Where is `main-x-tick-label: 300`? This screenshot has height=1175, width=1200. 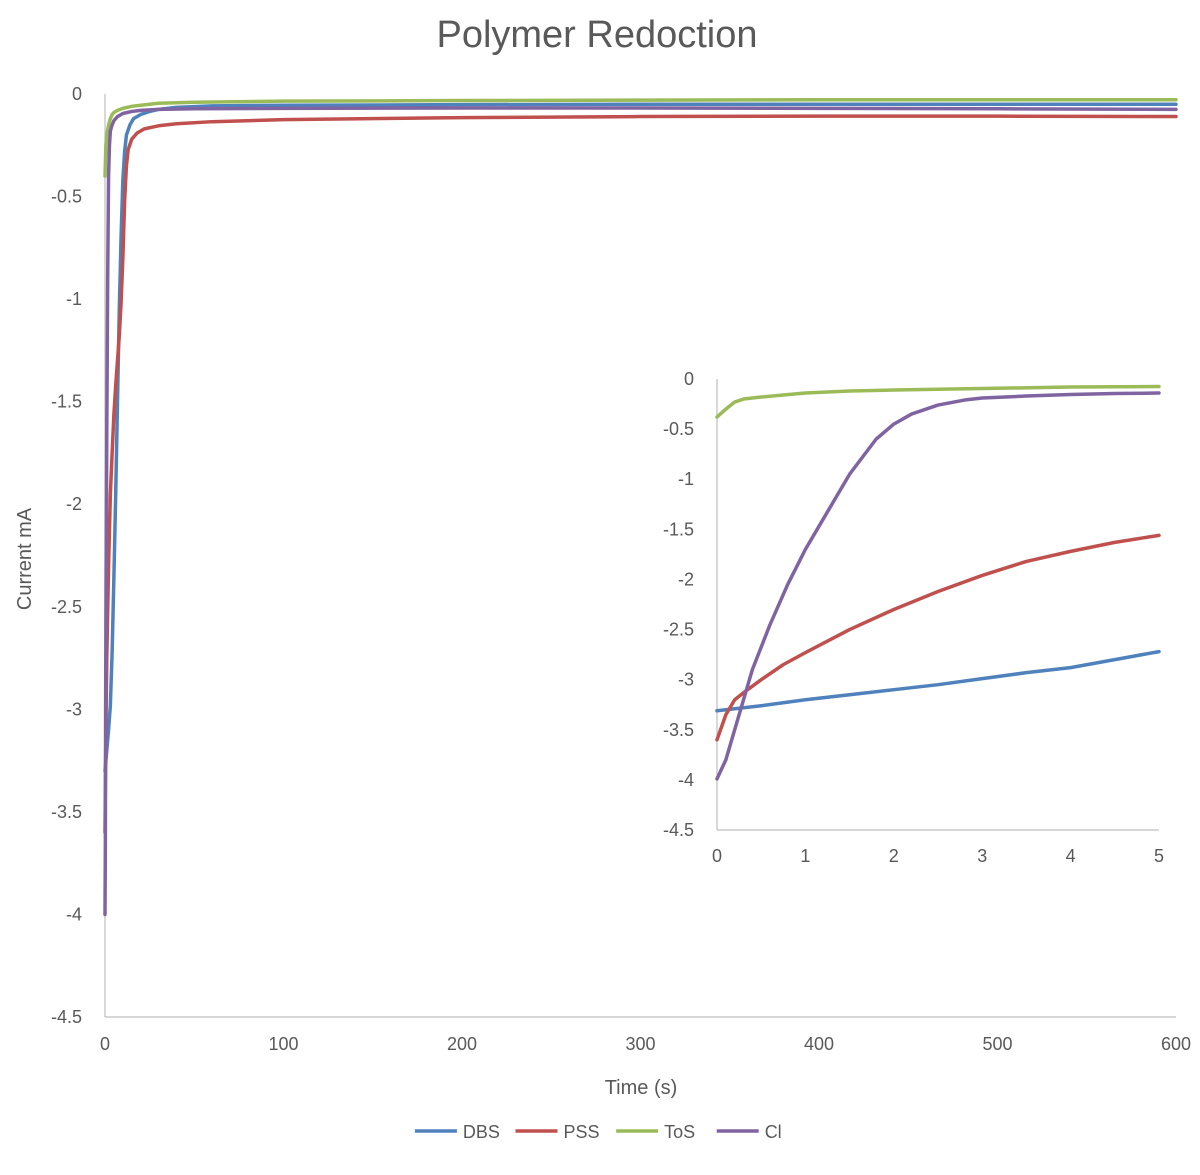
main-x-tick-label: 300 is located at coordinates (640, 1044).